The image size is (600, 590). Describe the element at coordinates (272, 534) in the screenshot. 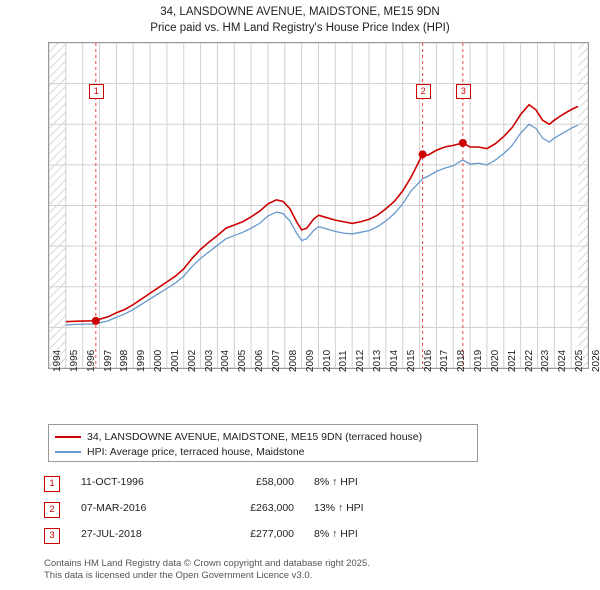

I see `sale-price-3: £277,000` at that location.